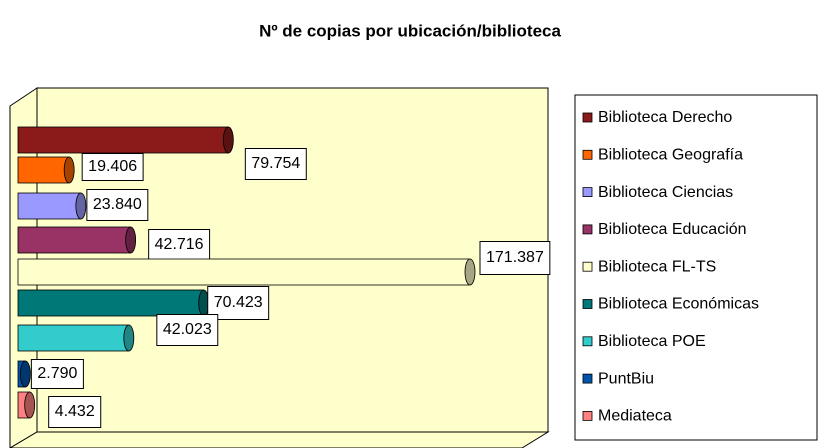 The width and height of the screenshot is (818, 448). I want to click on data-label: 19.406, so click(112, 166).